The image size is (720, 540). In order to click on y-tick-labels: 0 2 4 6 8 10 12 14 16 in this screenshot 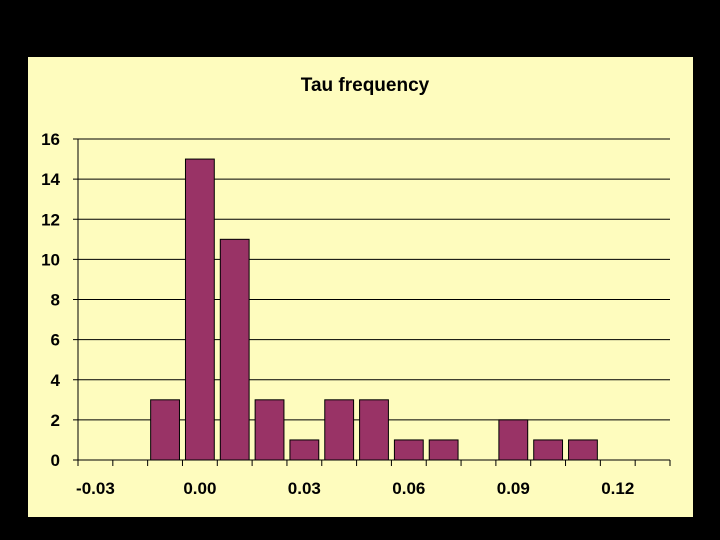, I will do `click(50, 300)`.